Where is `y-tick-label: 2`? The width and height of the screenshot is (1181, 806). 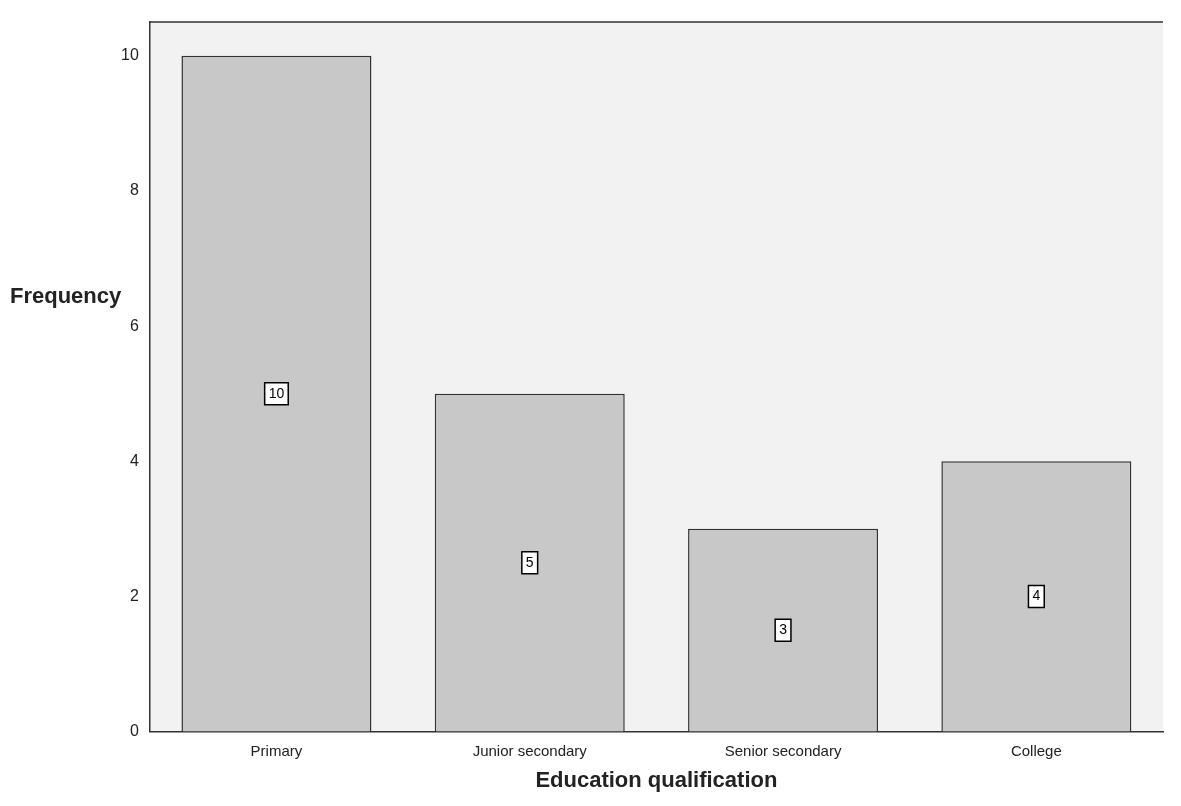 y-tick-label: 2 is located at coordinates (134, 595).